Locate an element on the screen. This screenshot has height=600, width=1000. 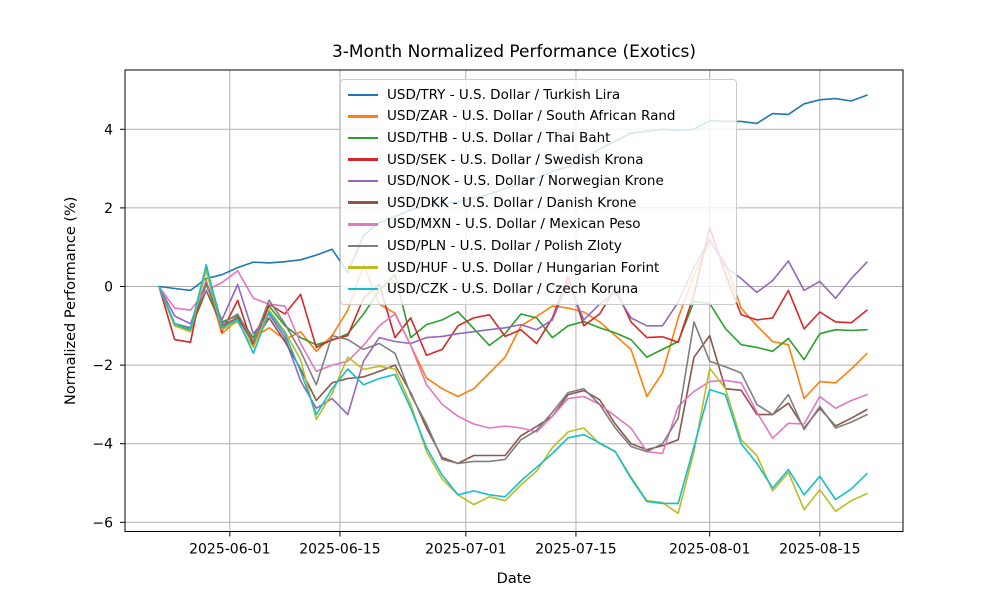
legend-item-USD-SEK: USD/SEK - U.S. Dollar / Swedish Krona is located at coordinates (538, 160).